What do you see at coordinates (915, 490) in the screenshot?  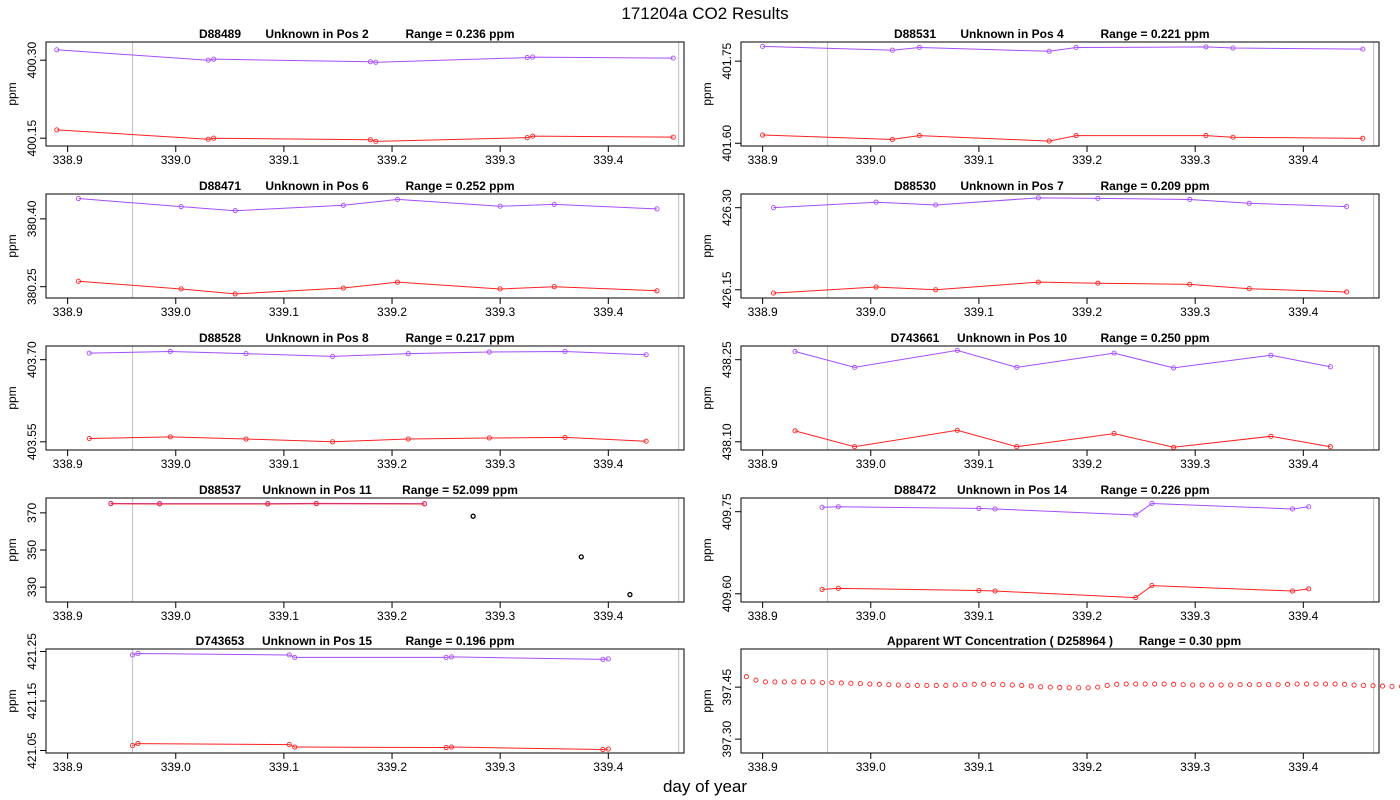 I see `panel-title-name: D88472` at bounding box center [915, 490].